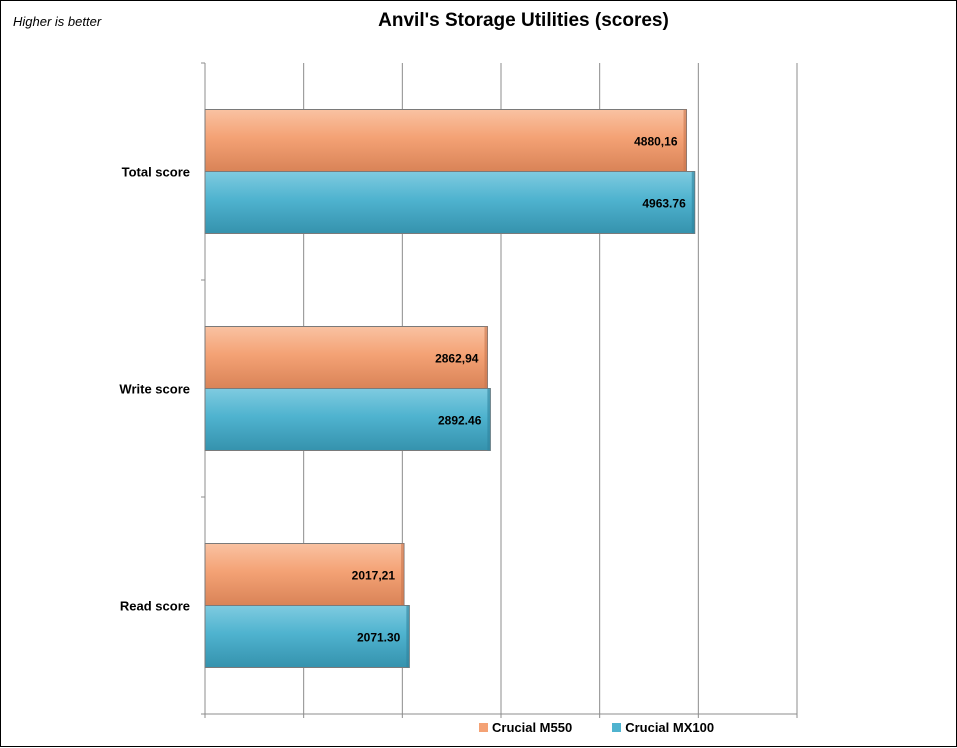 This screenshot has width=957, height=748. What do you see at coordinates (664, 204) in the screenshot?
I see `data-label: 4963.76` at bounding box center [664, 204].